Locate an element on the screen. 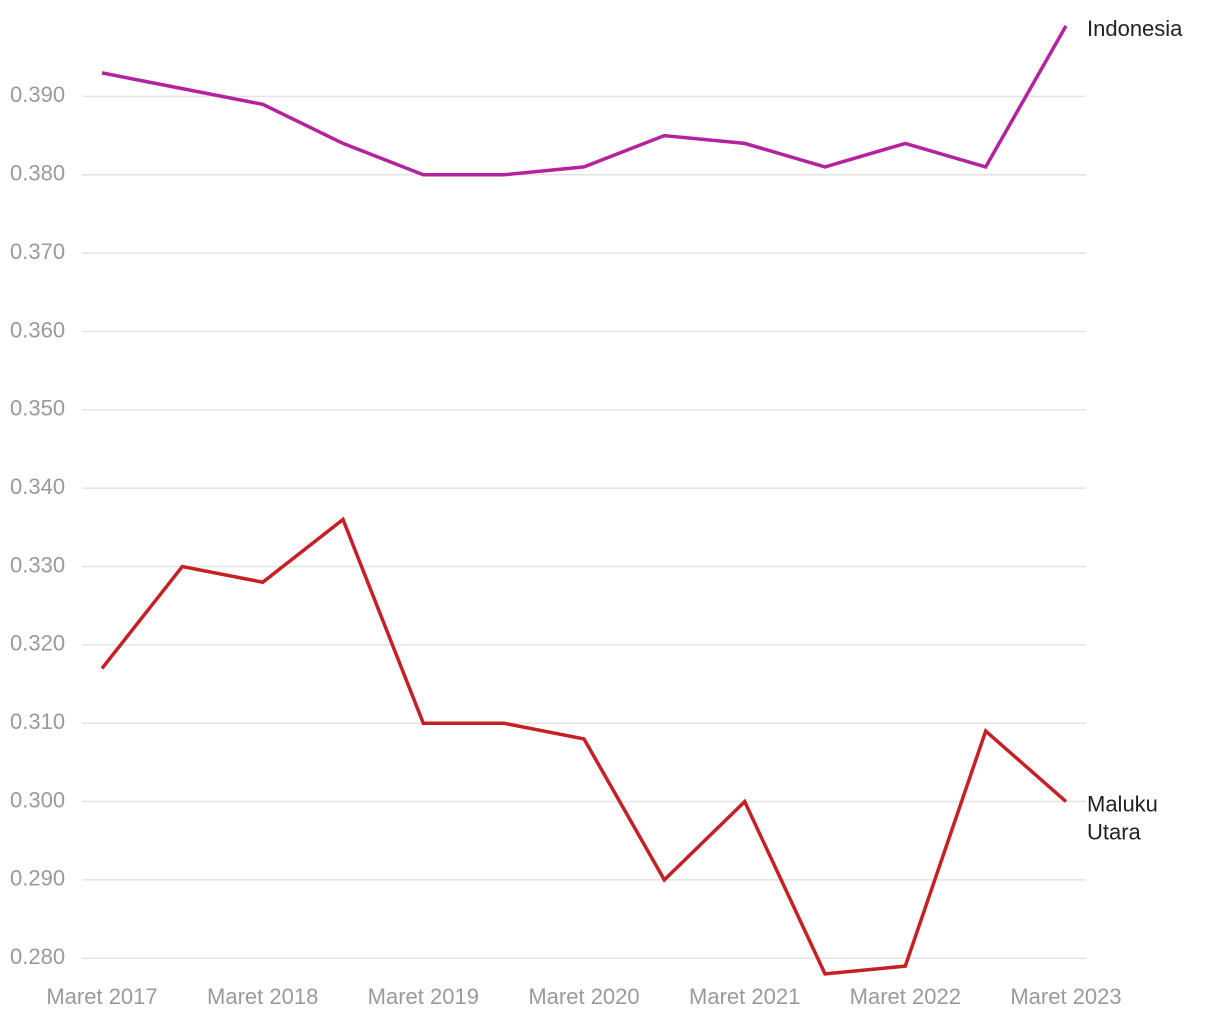 Image resolution: width=1220 pixels, height=1020 pixels. y-tick-label: 0.390 is located at coordinates (37, 94).